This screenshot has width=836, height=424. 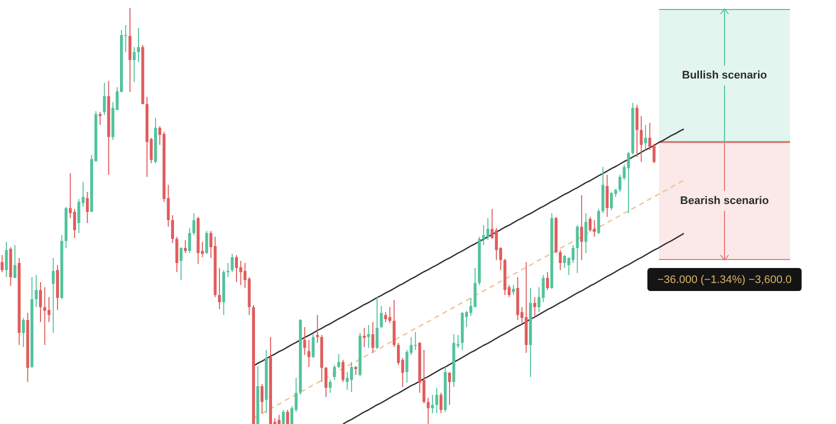 What do you see at coordinates (725, 76) in the screenshot?
I see `annotation: Bullish scenario` at bounding box center [725, 76].